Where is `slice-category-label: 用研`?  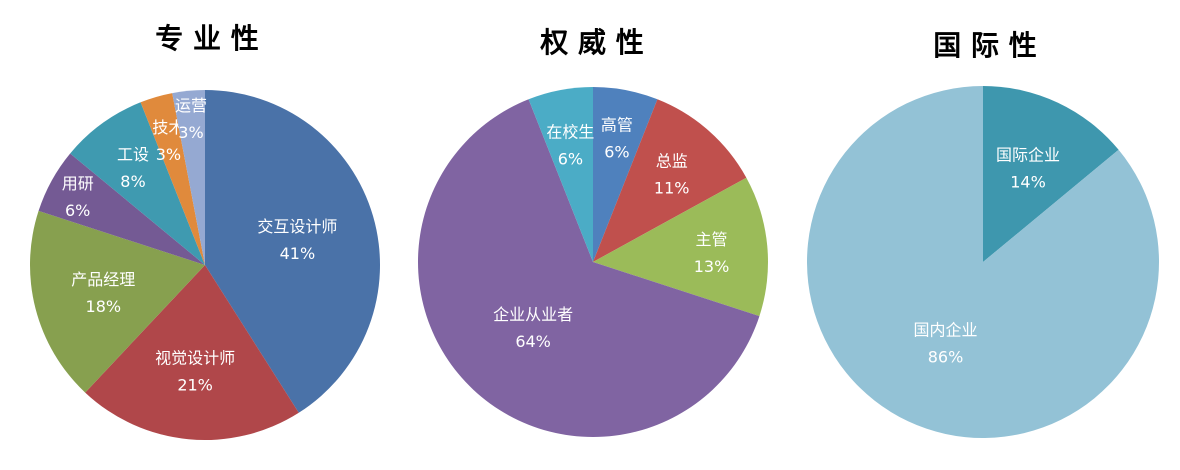
slice-category-label: 用研 is located at coordinates (78, 183).